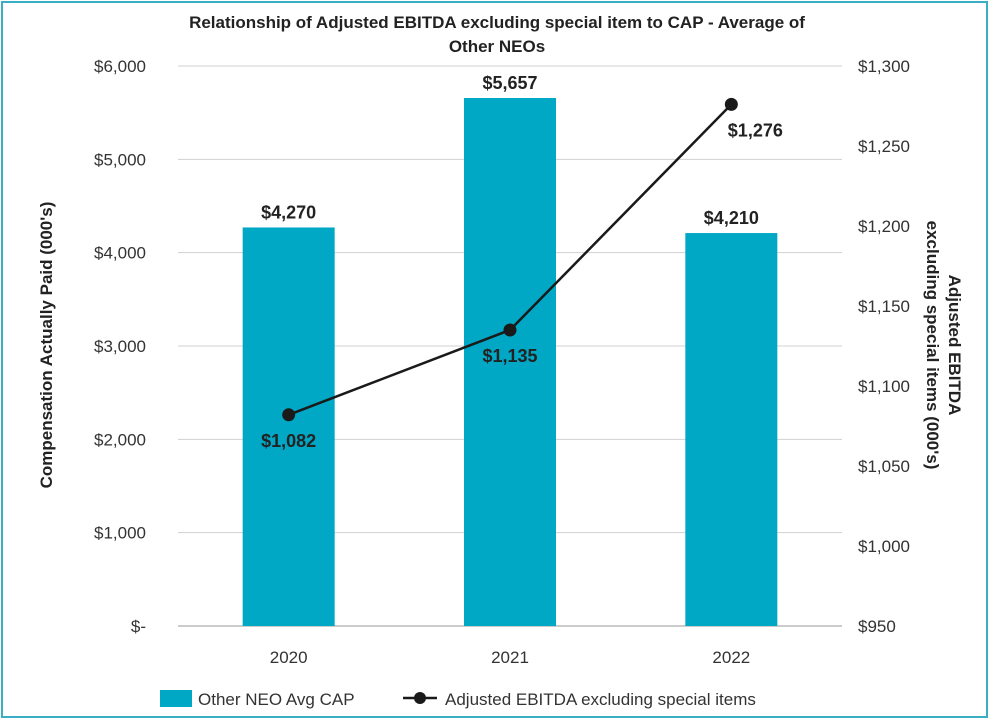  Describe the element at coordinates (120, 439) in the screenshot. I see `y-left-tick-label: $2,000` at that location.